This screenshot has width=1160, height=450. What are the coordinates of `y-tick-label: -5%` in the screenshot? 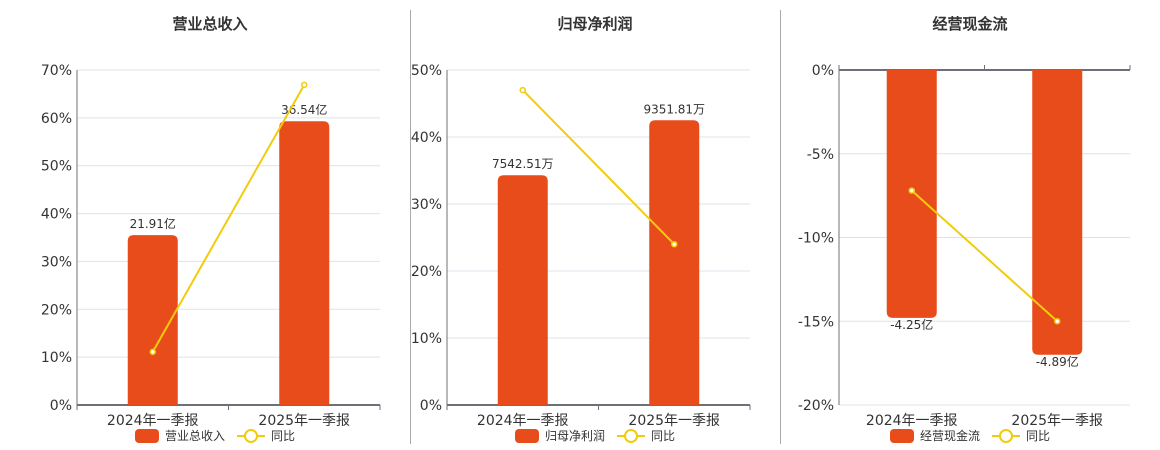 It's located at (820, 155).